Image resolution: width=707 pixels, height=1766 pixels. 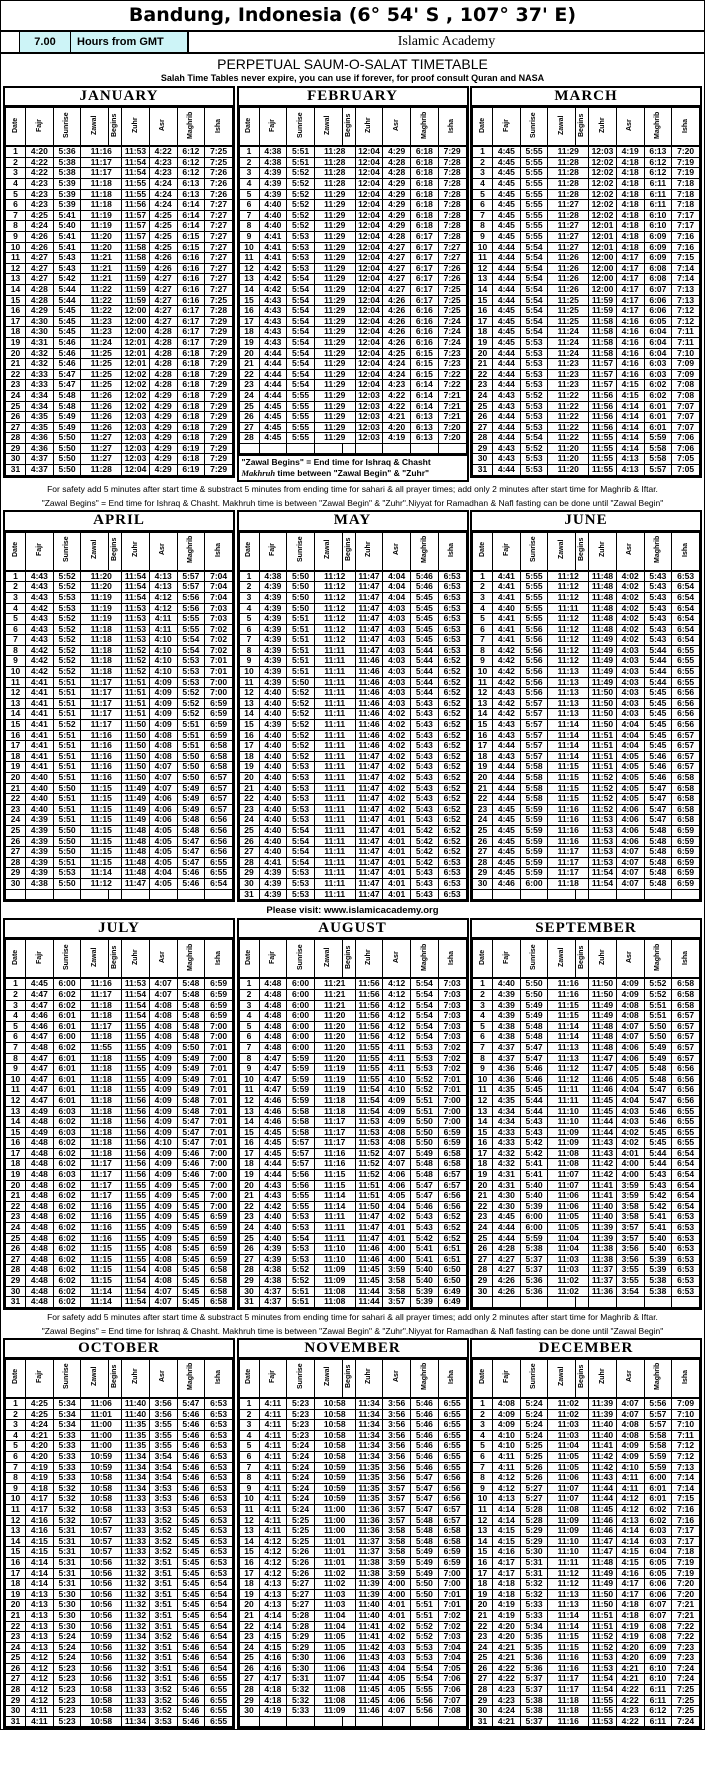 I want to click on zawal-begins-cell: 11:26, so click(x=101, y=406).